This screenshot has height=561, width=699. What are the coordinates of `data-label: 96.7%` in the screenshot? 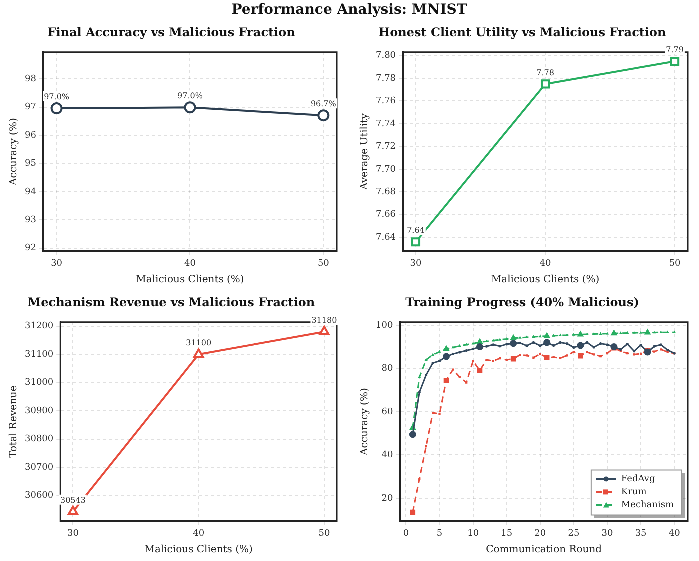 It's located at (323, 104).